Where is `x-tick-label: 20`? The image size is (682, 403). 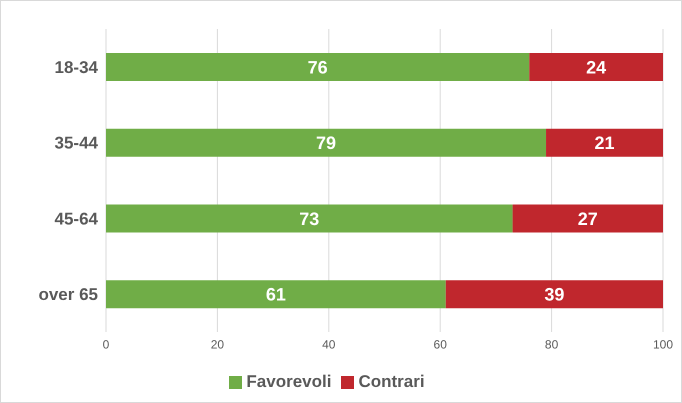
x-tick-label: 20 is located at coordinates (217, 345).